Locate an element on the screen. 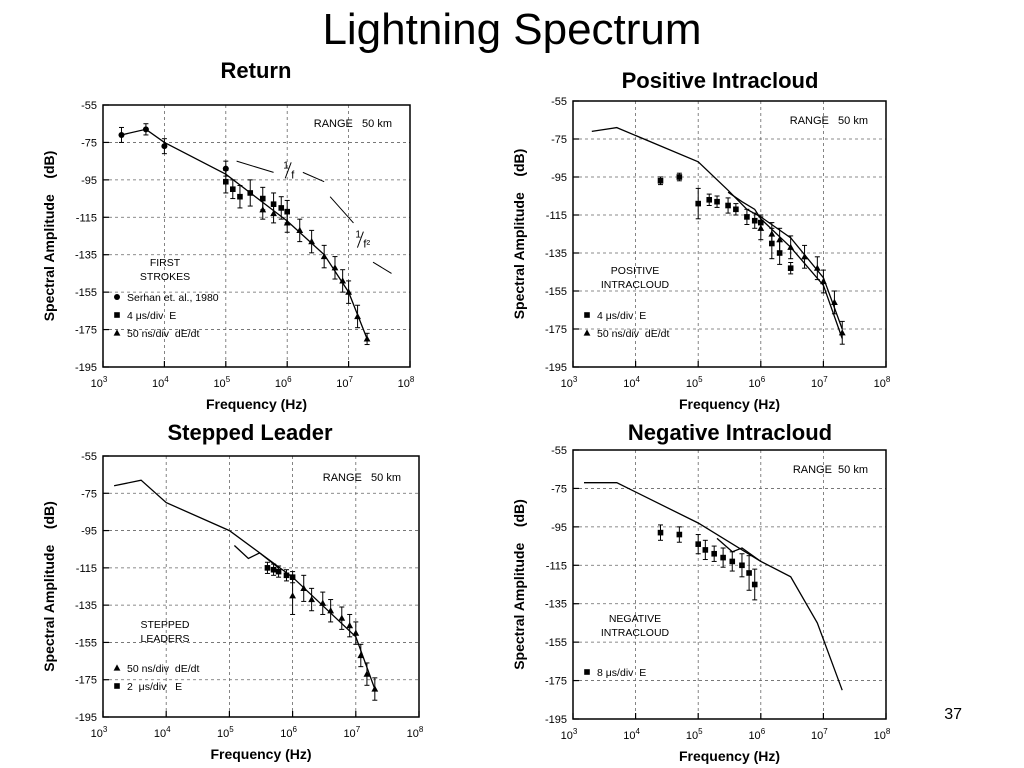 Image resolution: width=1024 pixels, height=768 pixels. x-tick-label: 10⁴ is located at coordinates (631, 382).